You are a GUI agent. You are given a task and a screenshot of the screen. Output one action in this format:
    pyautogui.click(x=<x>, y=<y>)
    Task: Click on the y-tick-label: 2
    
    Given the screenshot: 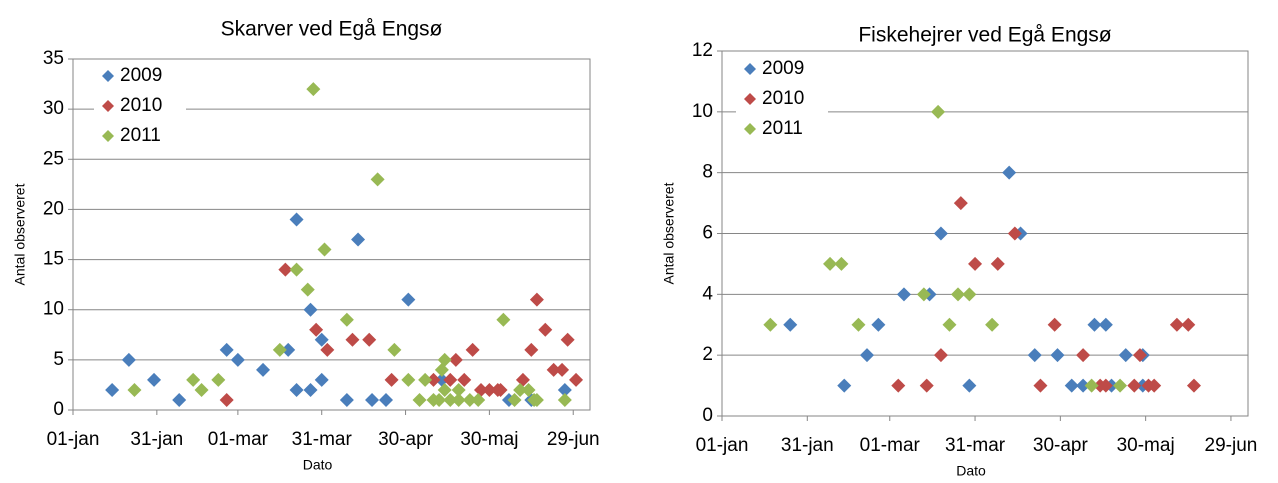 What is the action you would take?
    pyautogui.click(x=707, y=354)
    